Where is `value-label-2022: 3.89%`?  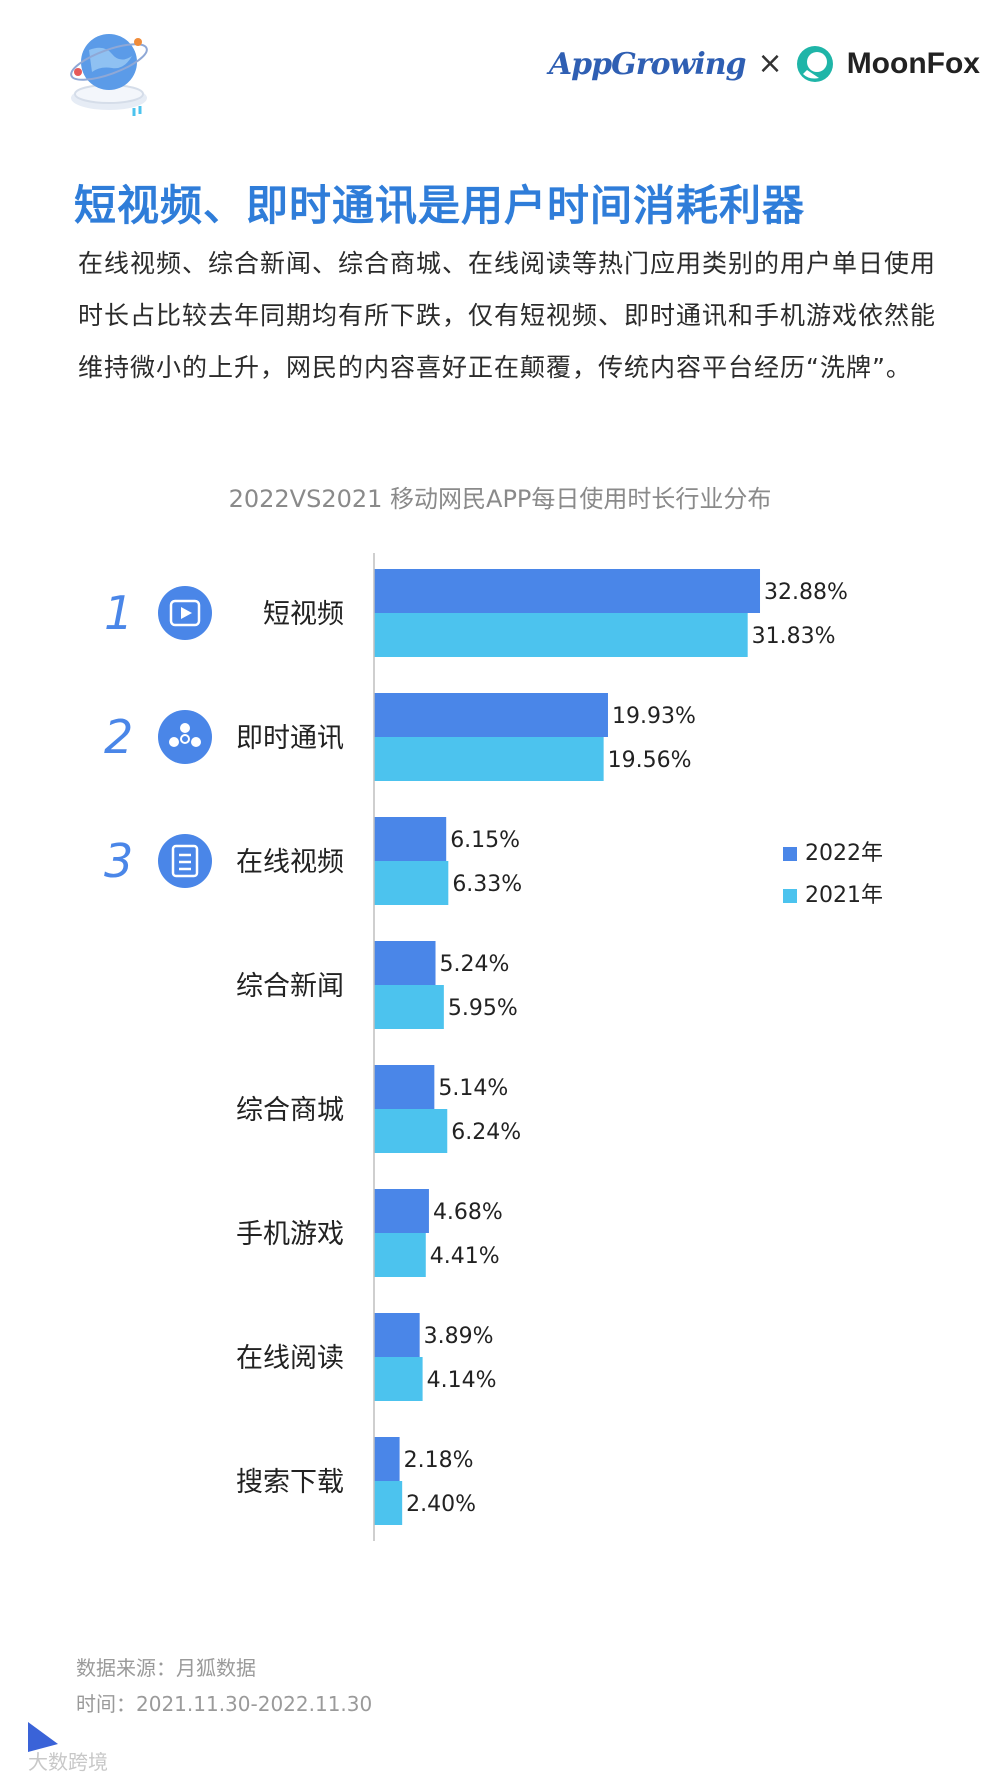 value-label-2022: 3.89% is located at coordinates (459, 1336).